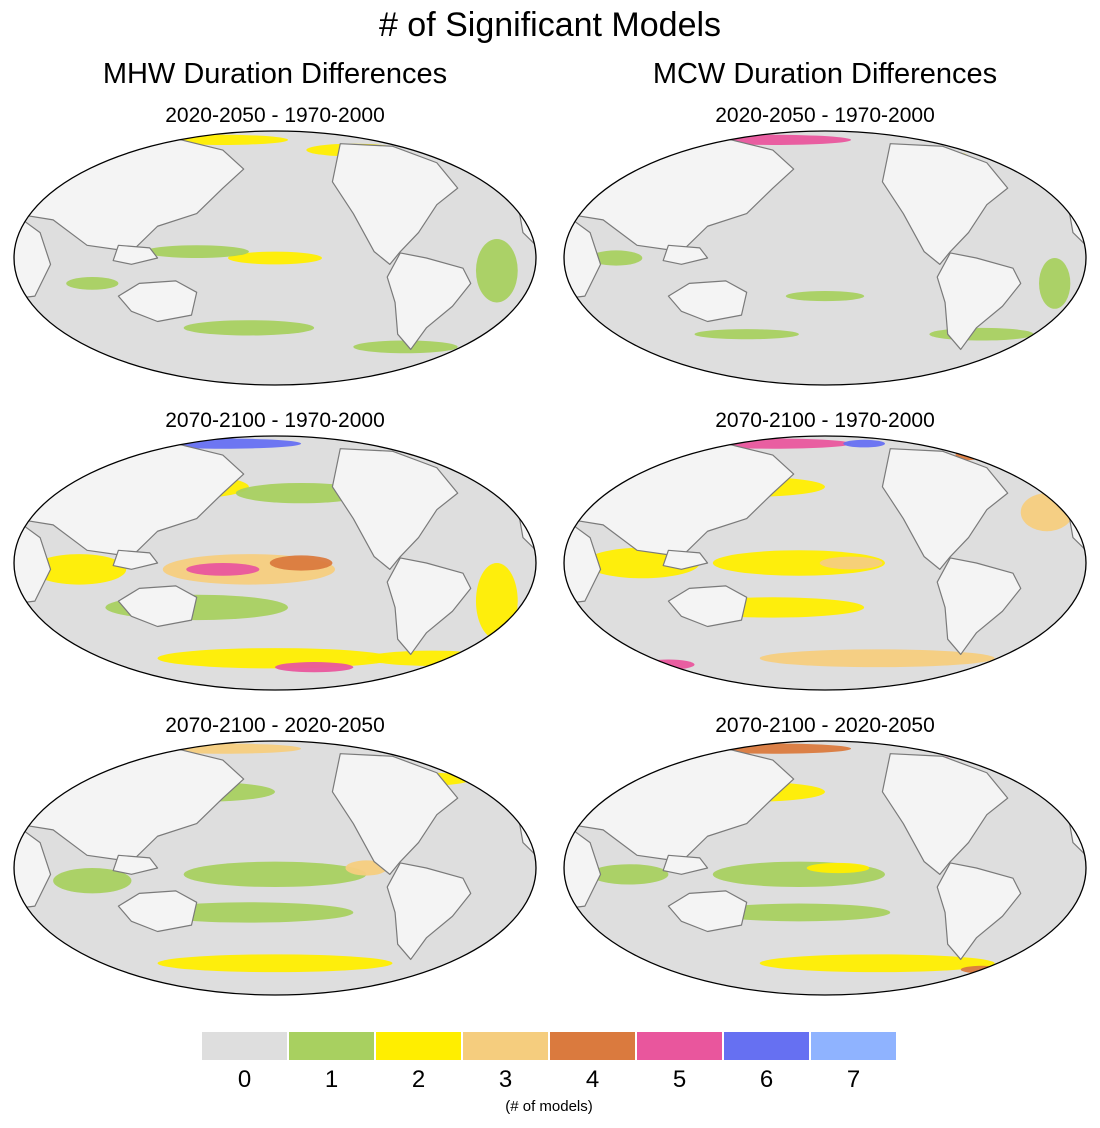 The height and width of the screenshot is (1128, 1100). I want to click on map-panel-1: 2020-2050 - 1970-2000, so click(275, 245).